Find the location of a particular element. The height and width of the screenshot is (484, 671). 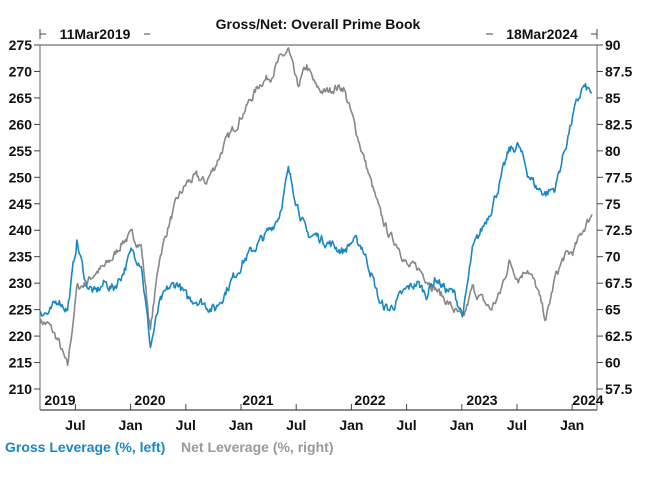

chart-title: Gross/Net: Overall Prime Book is located at coordinates (318, 24).